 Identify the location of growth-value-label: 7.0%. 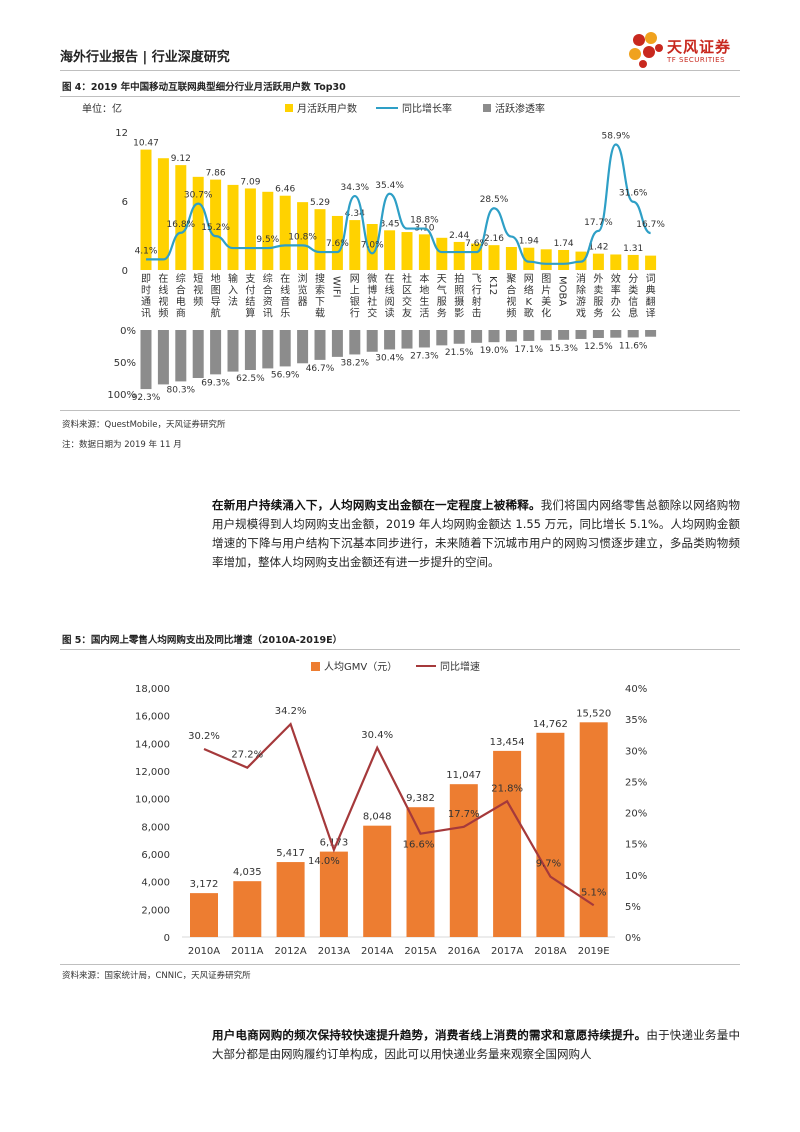
(372, 245).